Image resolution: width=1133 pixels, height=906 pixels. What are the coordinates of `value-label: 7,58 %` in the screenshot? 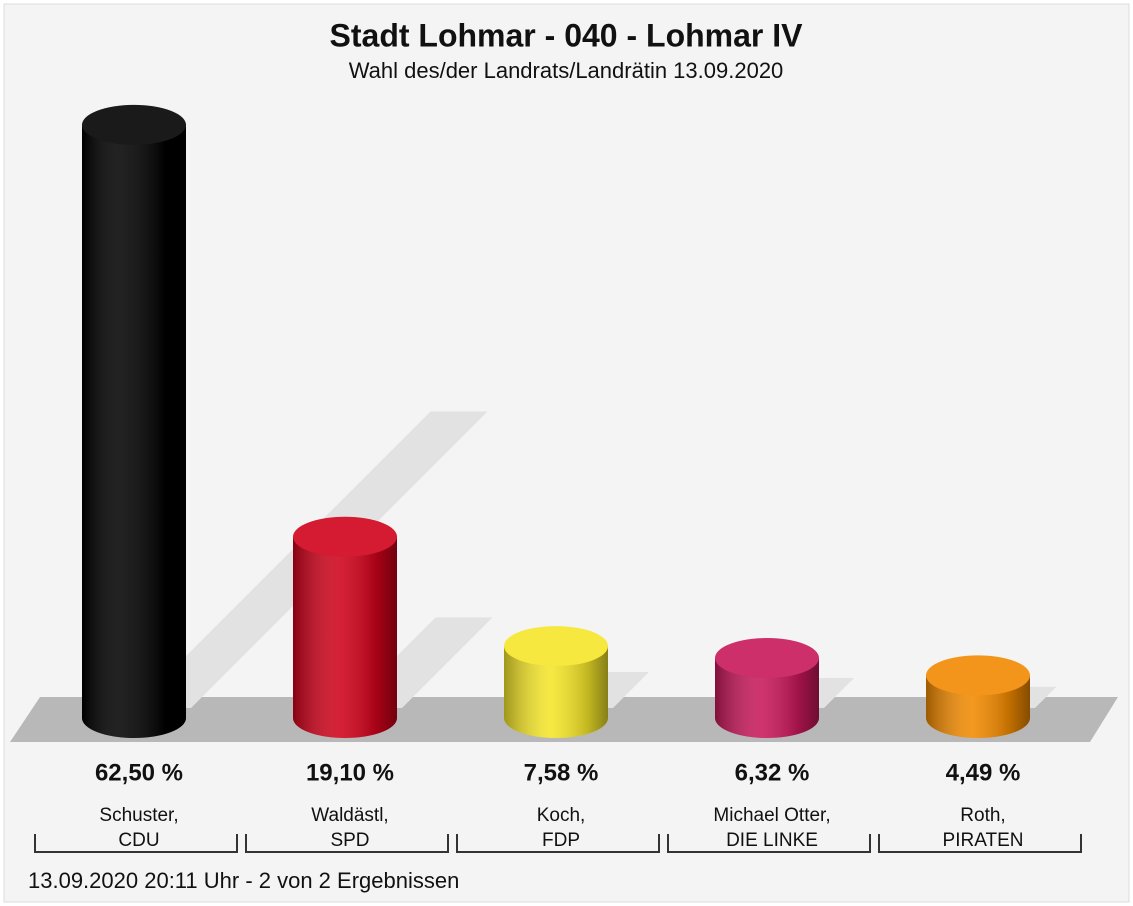 It's located at (561, 772).